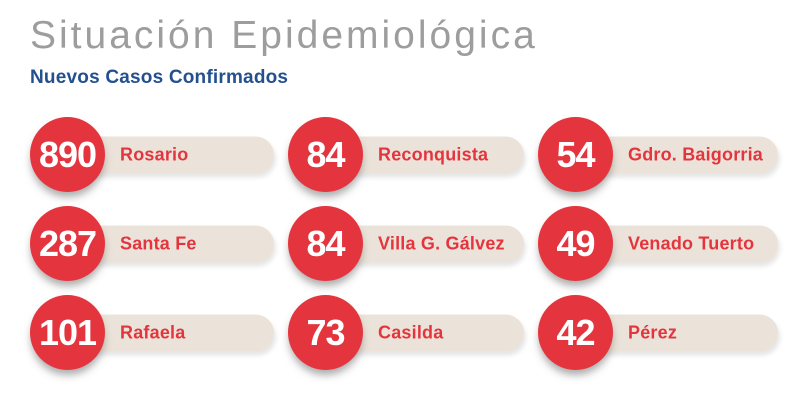 This screenshot has width=800, height=401. I want to click on badge-count: 101, so click(67, 332).